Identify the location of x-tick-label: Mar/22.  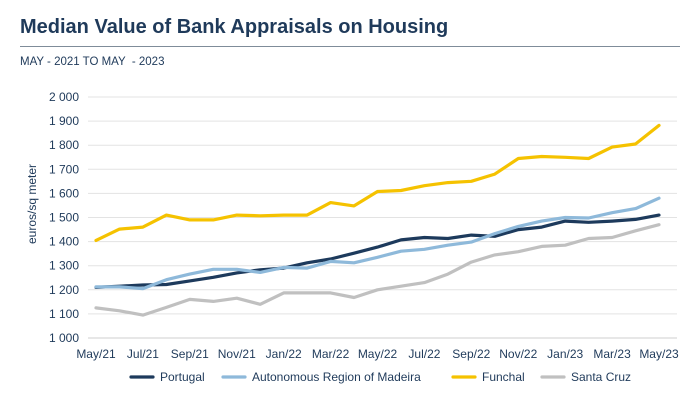
(331, 354).